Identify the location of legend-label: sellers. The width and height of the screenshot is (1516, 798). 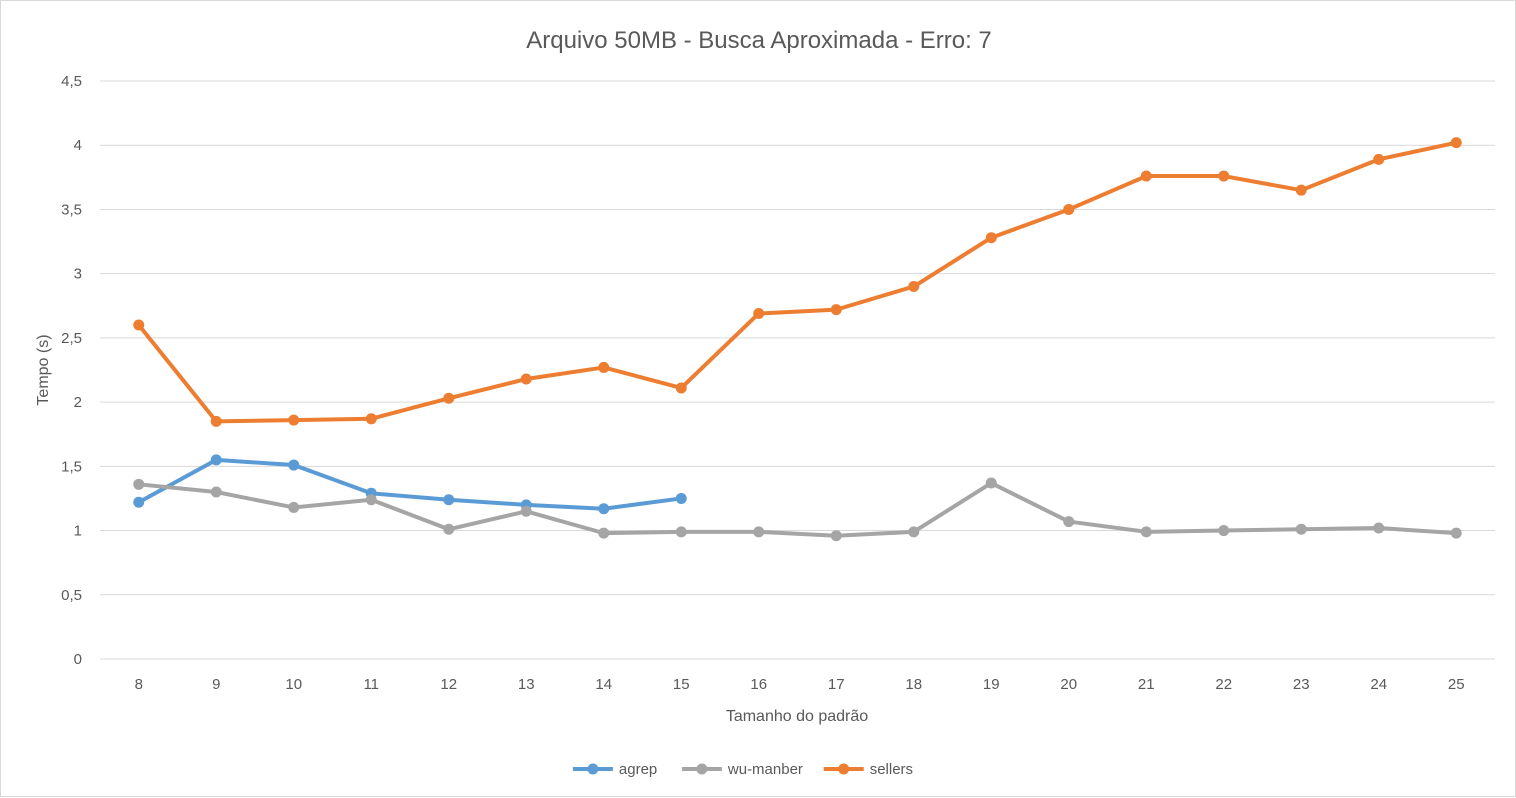
(891, 769).